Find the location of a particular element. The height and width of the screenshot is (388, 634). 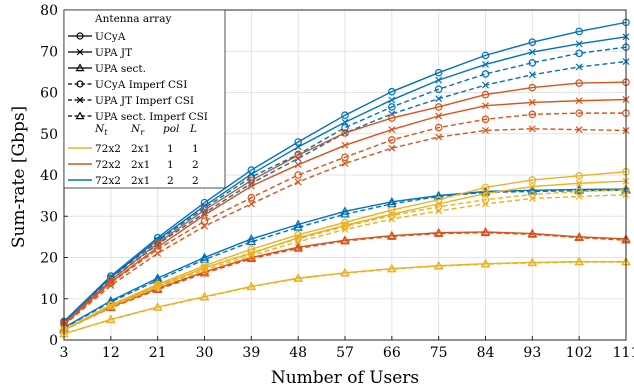

legend-box is located at coordinates (144, 99).